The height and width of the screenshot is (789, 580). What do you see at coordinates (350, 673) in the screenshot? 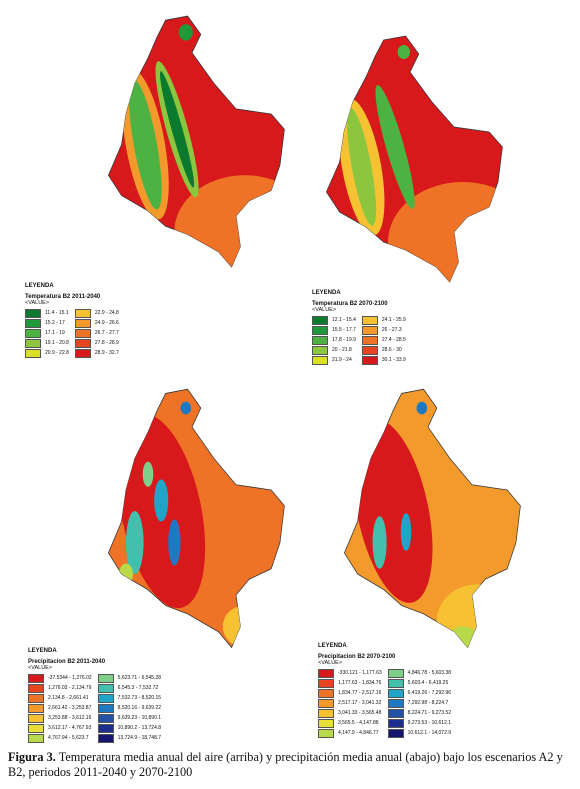
I see `legend-item: -330.121 - 1,177.63` at bounding box center [350, 673].